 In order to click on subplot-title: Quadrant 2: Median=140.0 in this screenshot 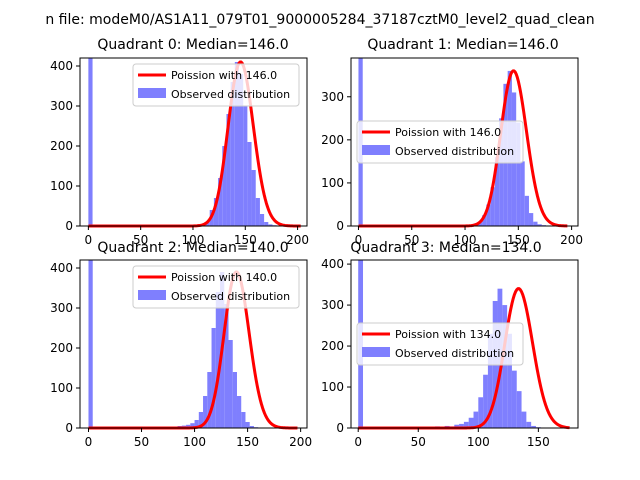, I will do `click(192, 248)`.